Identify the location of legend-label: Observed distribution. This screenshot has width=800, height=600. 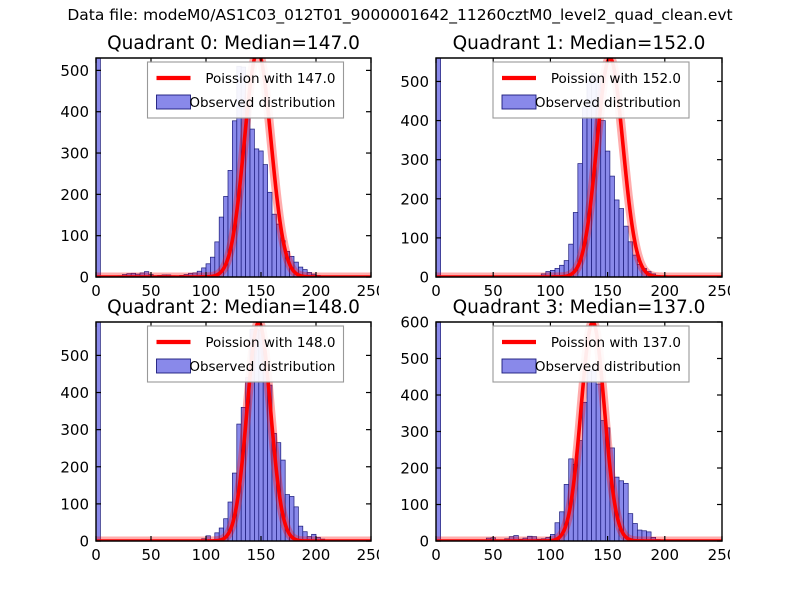
(262, 103).